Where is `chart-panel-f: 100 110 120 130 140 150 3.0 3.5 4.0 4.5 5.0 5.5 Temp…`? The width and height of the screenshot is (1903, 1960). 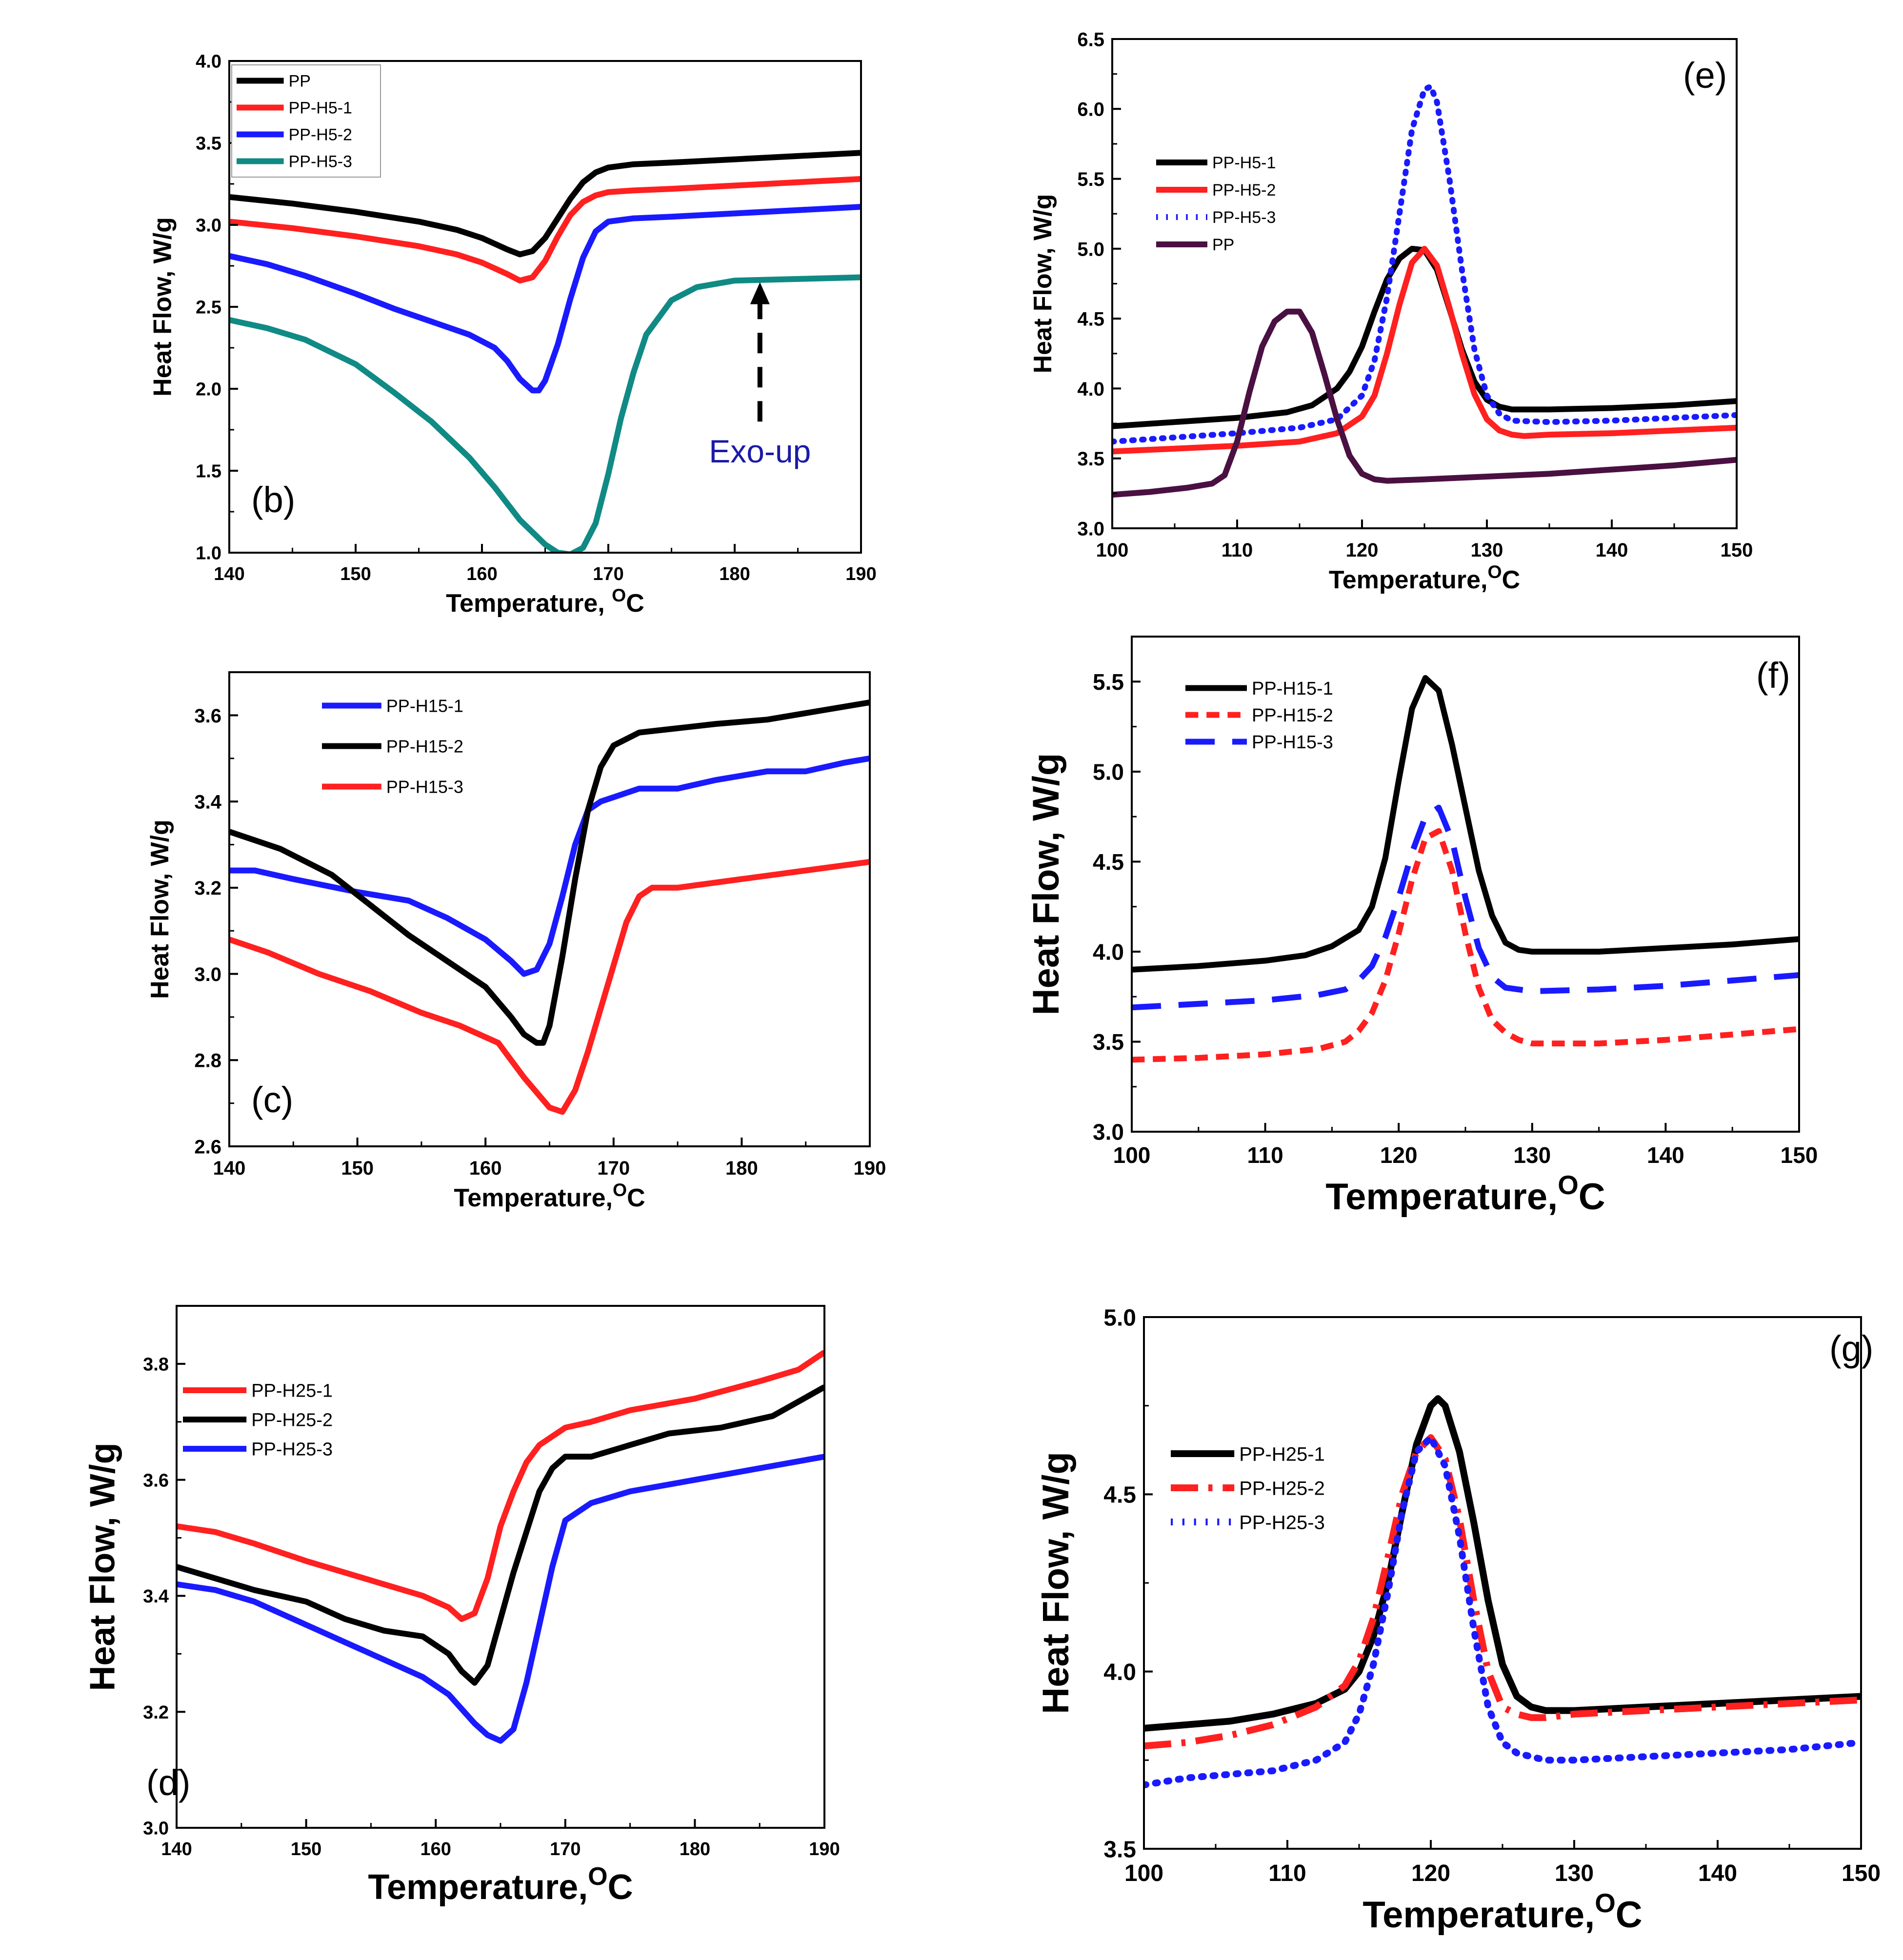 chart-panel-f: 100 110 120 130 140 150 3.0 3.5 4.0 4.5 5.0 5.5 Temp… is located at coordinates (1421, 927).